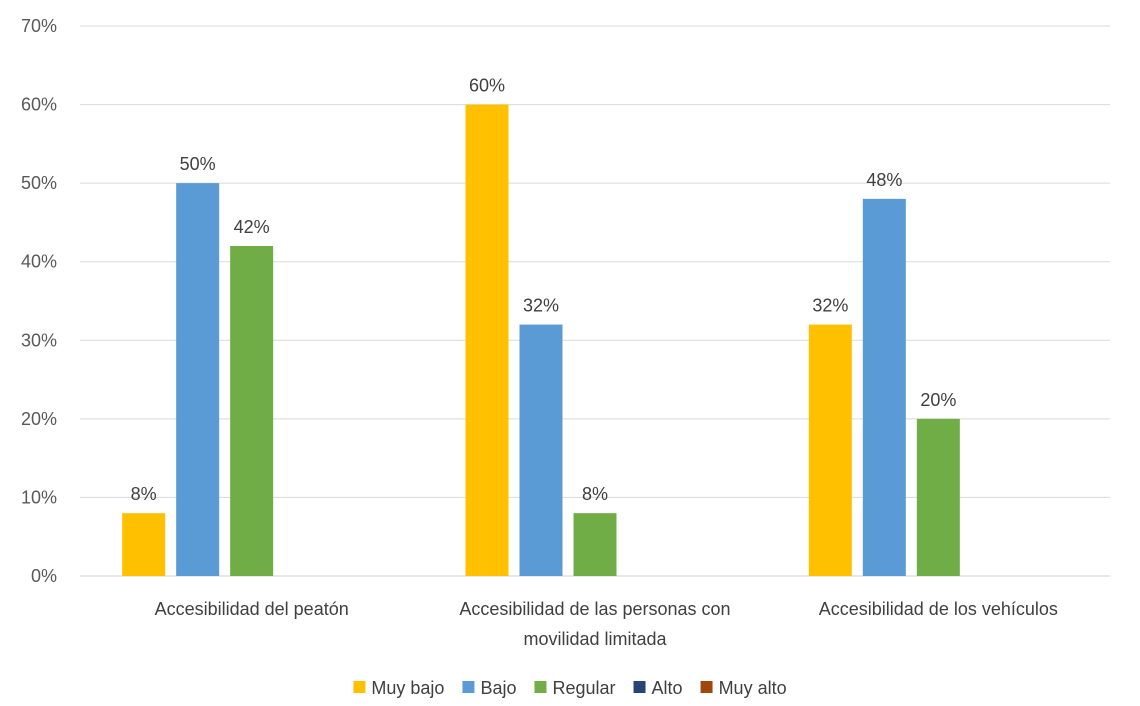  Describe the element at coordinates (39, 340) in the screenshot. I see `y-tick-label-30: 30%` at that location.